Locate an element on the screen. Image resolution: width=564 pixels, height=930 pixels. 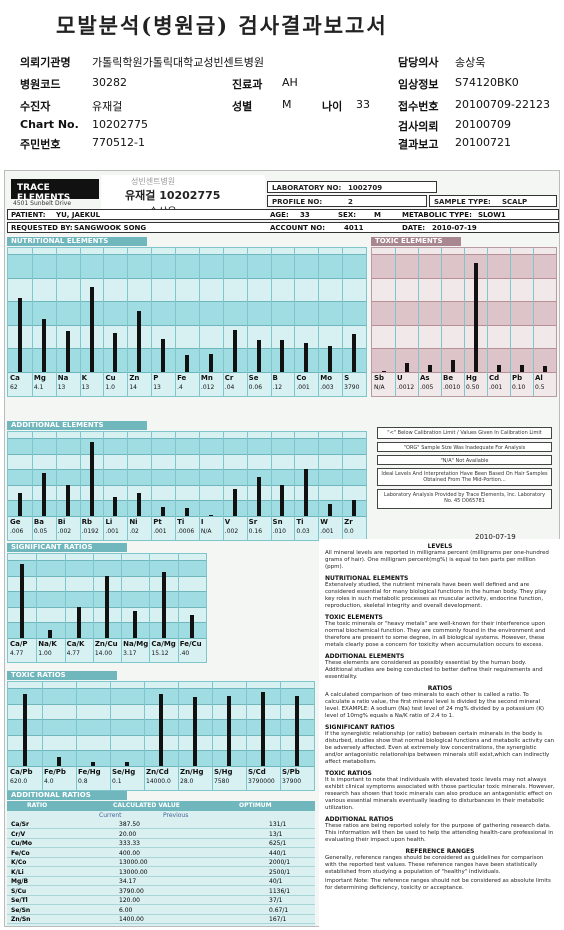
current-cell: 120.00 is located at coordinates (129, 900).